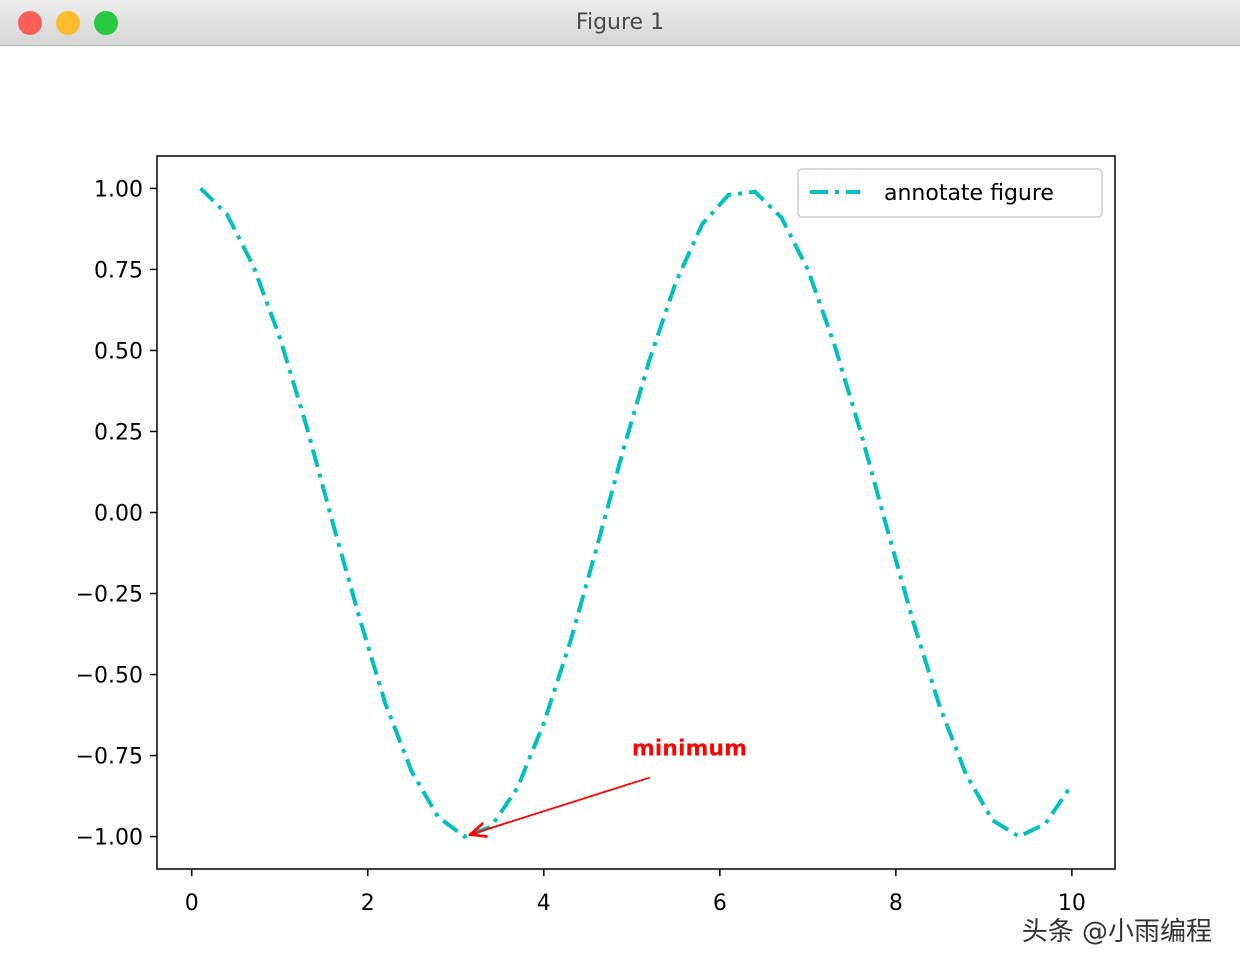 The image size is (1240, 973). What do you see at coordinates (720, 903) in the screenshot?
I see `x-tick-label: 6` at bounding box center [720, 903].